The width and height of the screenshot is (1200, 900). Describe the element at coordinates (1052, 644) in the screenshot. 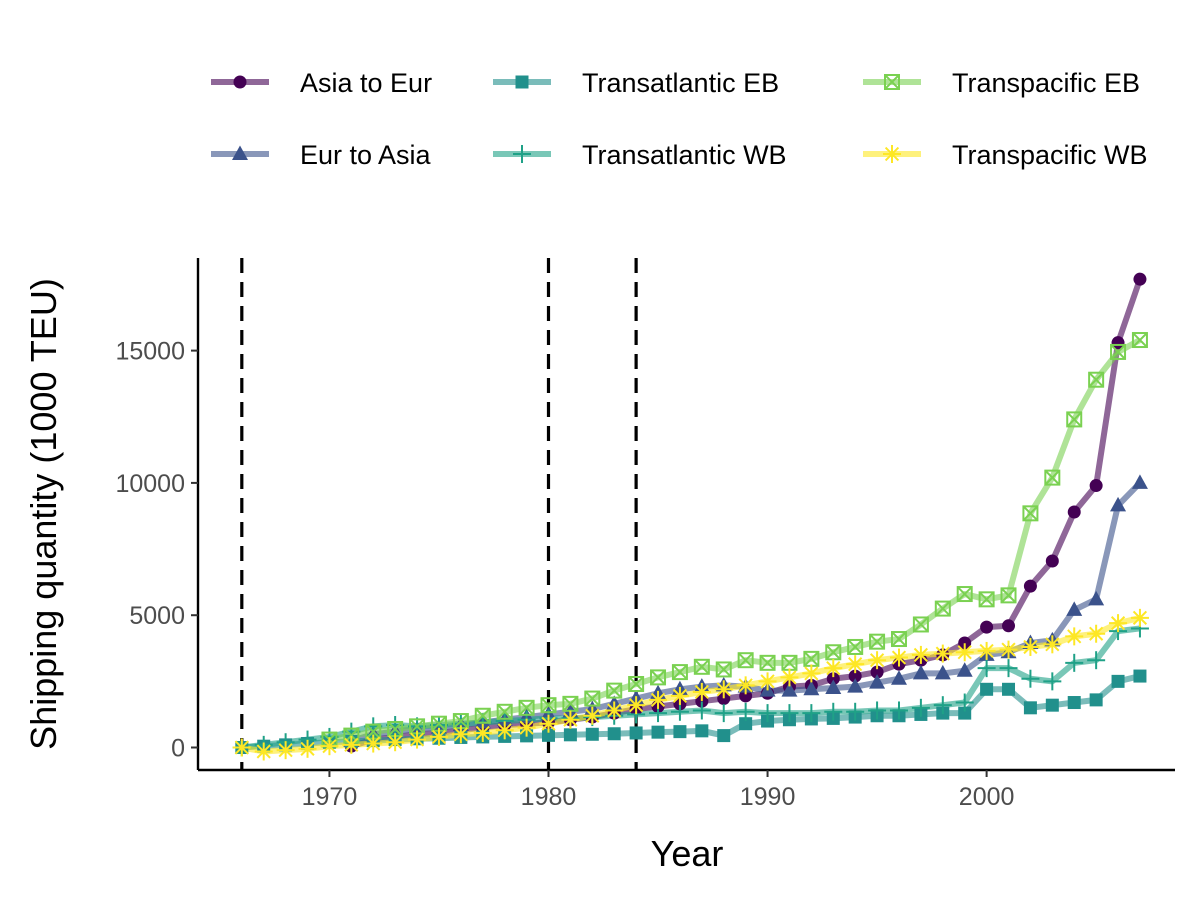

I see `point-transpacific-wb-2003` at that location.